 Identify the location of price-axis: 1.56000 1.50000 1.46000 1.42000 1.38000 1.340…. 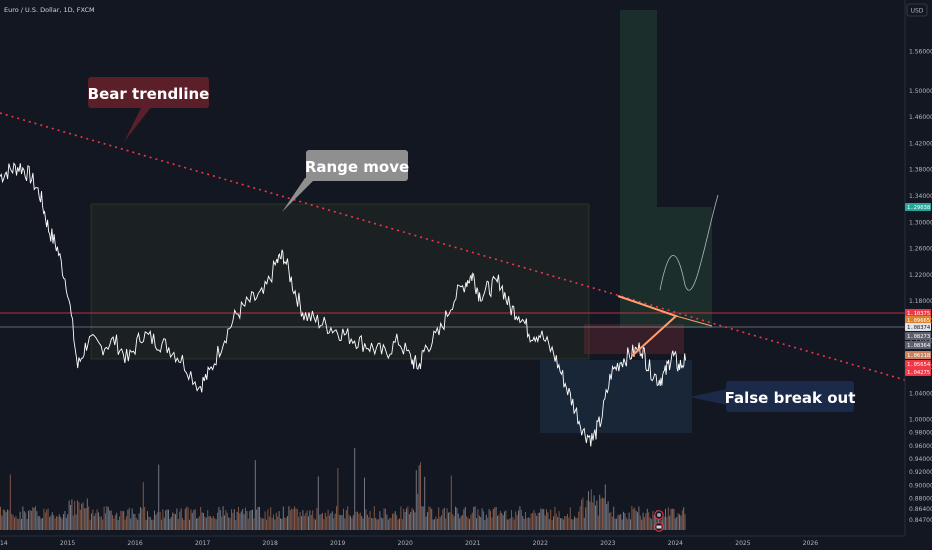
(920, 286).